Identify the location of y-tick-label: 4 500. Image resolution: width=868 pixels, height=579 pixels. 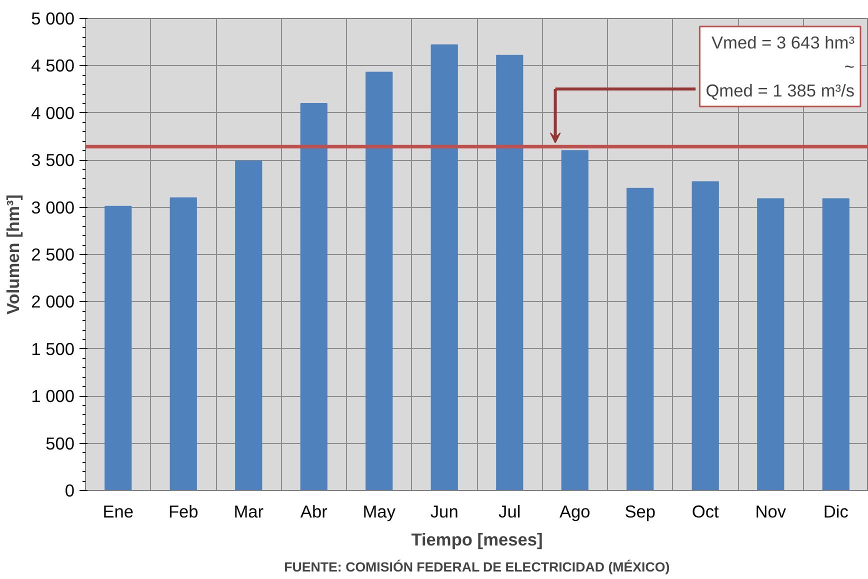
(53, 66).